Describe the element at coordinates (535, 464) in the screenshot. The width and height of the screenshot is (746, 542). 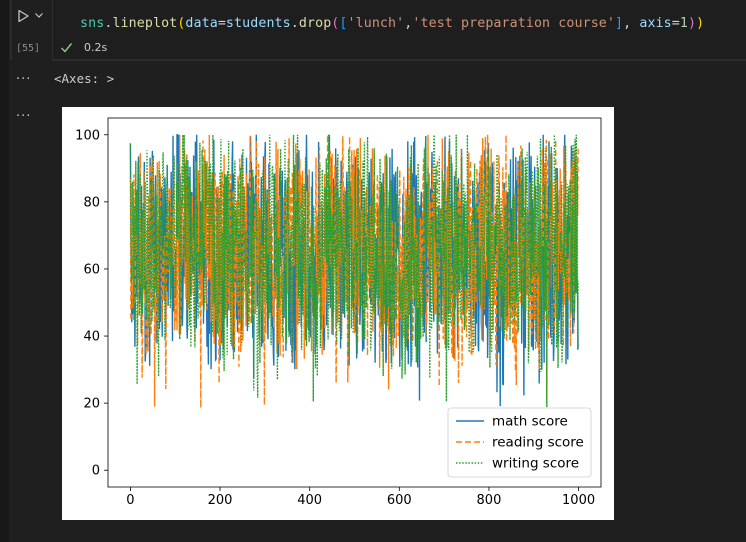
I see `legend-label-2: writing score` at that location.